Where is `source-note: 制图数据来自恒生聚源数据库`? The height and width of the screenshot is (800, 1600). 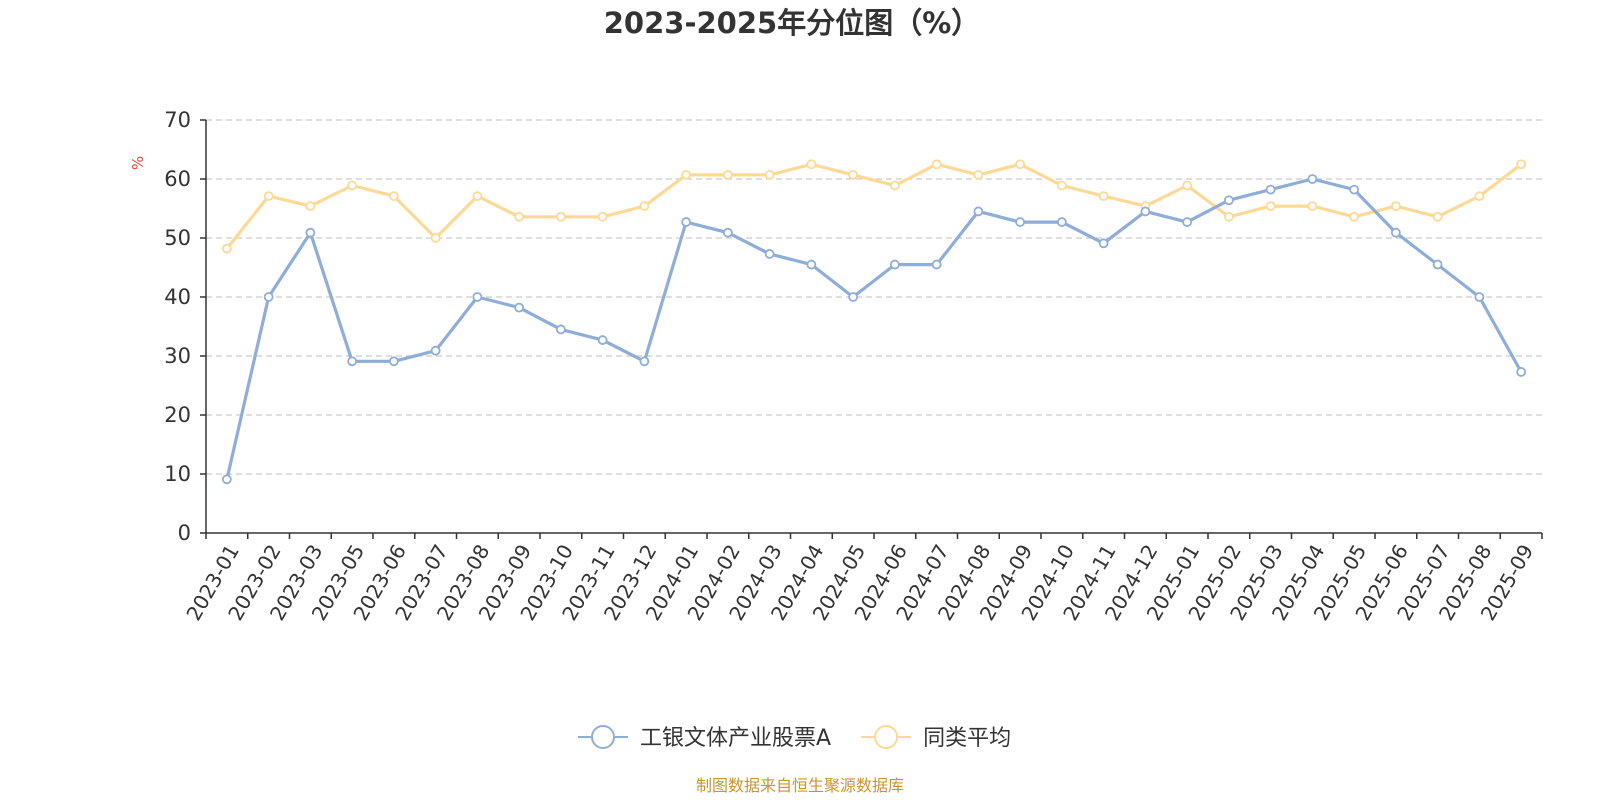
source-note: 制图数据来自恒生聚源数据库 is located at coordinates (800, 785).